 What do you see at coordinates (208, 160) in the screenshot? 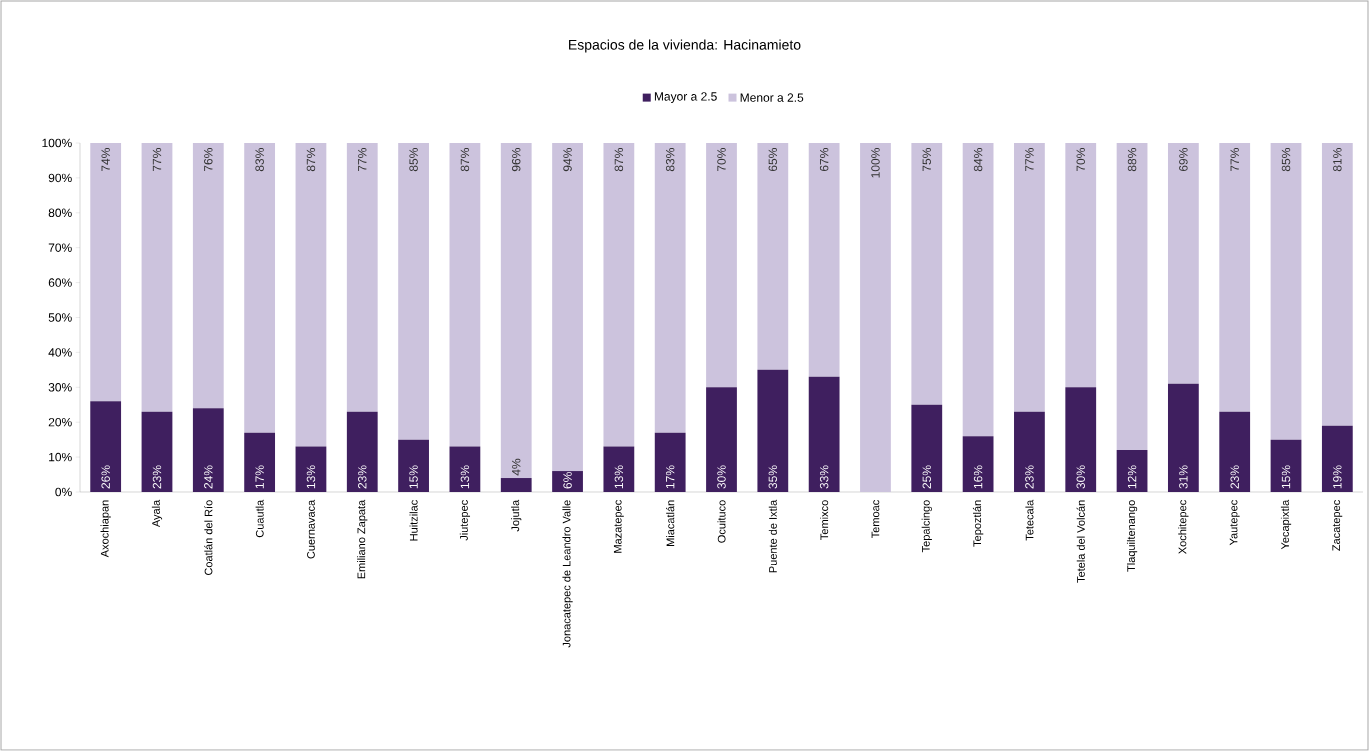
I see `data-label: 76%` at bounding box center [208, 160].